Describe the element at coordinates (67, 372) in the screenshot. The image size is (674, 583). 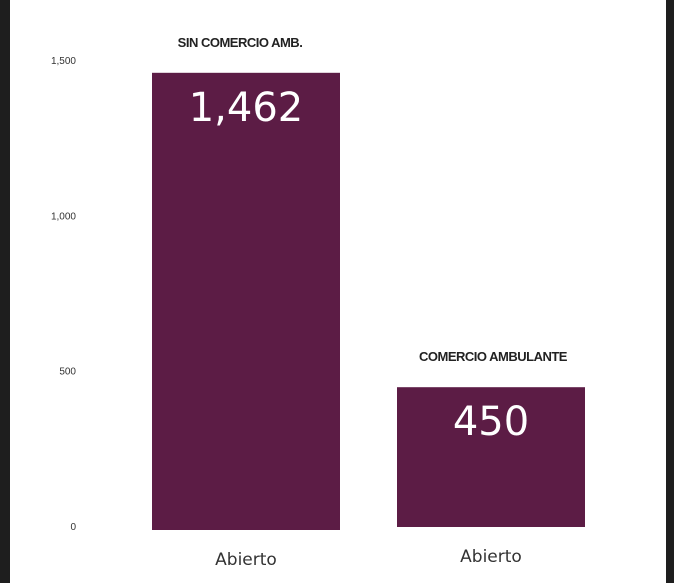
I see `y-tick-label: 500` at that location.